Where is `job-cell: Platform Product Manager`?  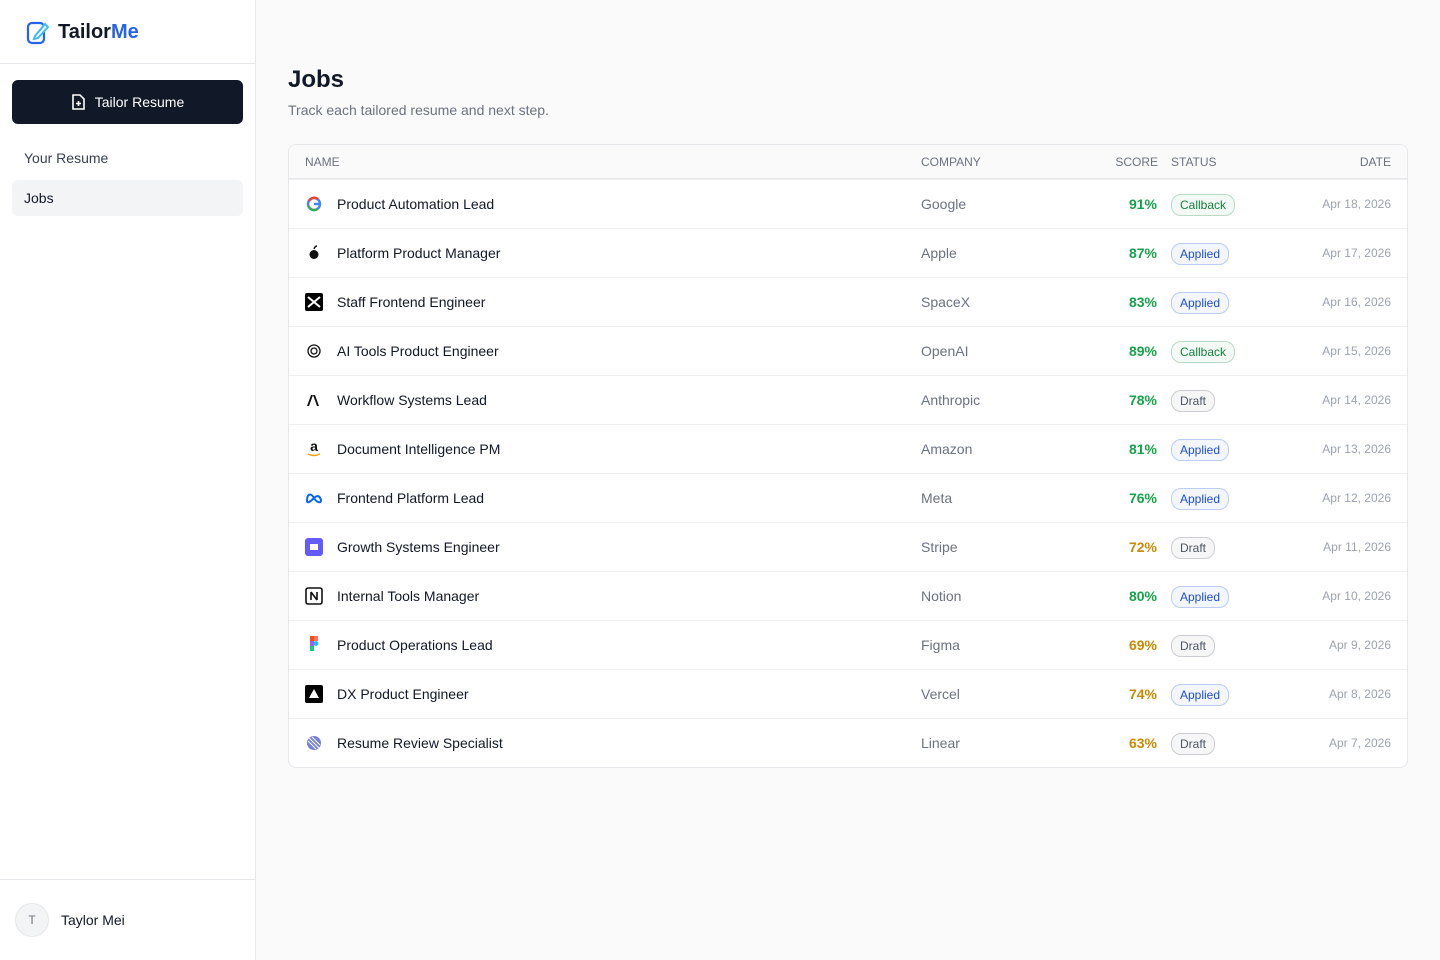
job-cell: Platform Product Manager is located at coordinates (402, 253).